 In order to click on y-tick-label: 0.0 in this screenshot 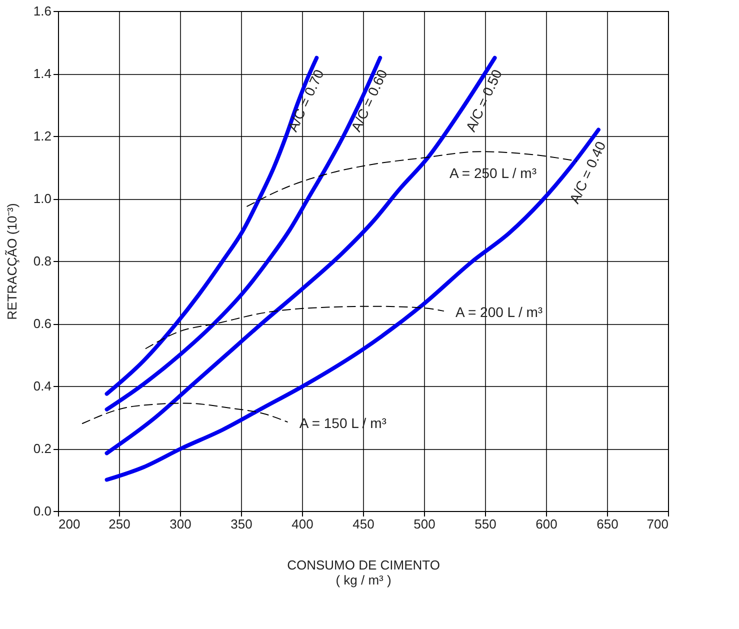, I will do `click(42, 511)`.